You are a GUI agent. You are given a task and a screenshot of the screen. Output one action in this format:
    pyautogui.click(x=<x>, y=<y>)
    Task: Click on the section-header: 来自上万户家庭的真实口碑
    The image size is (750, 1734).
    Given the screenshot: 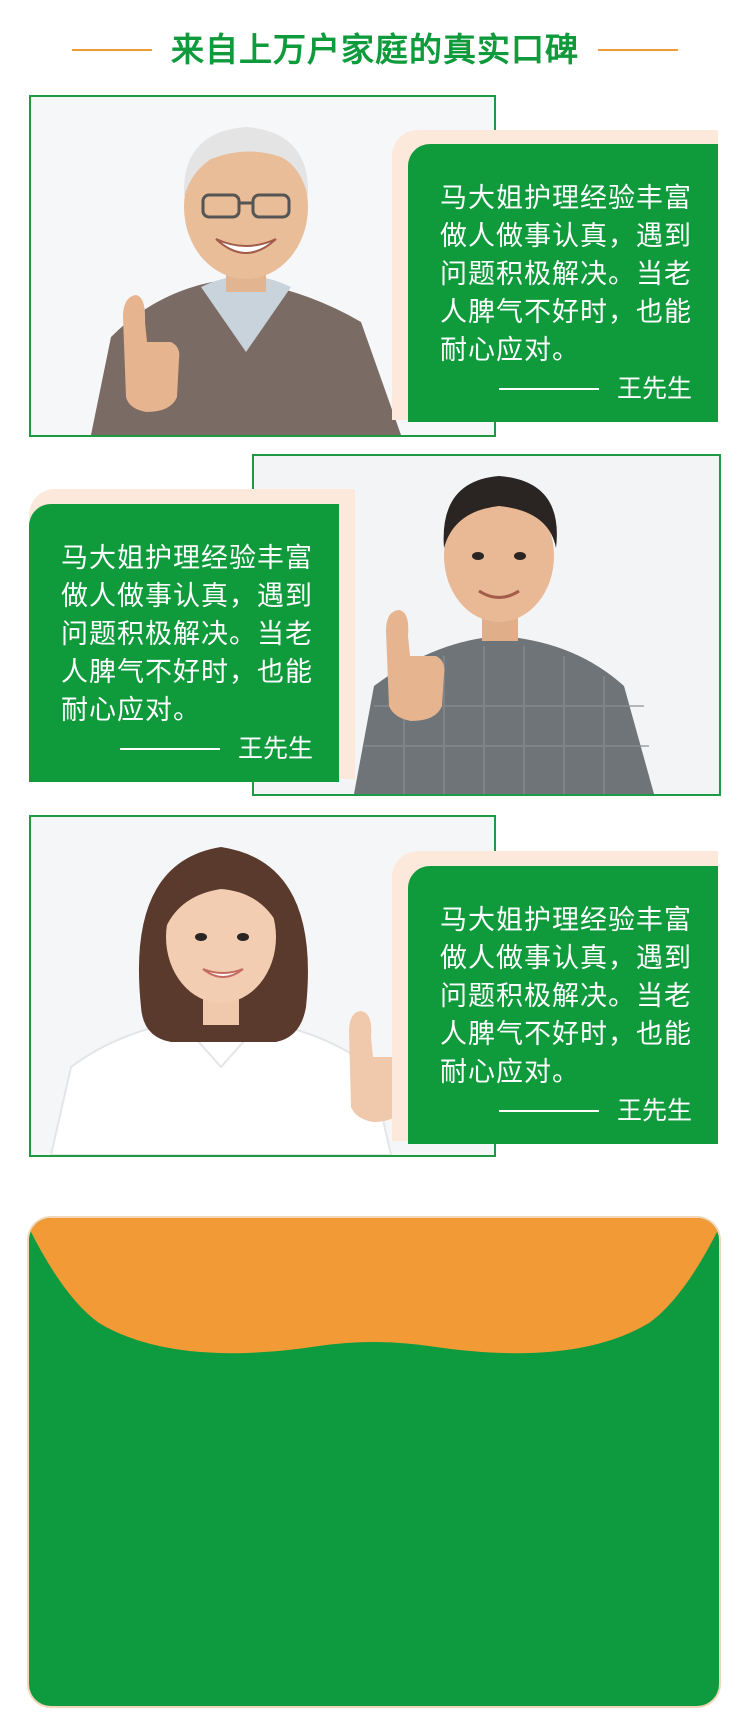 What is the action you would take?
    pyautogui.click(x=375, y=50)
    